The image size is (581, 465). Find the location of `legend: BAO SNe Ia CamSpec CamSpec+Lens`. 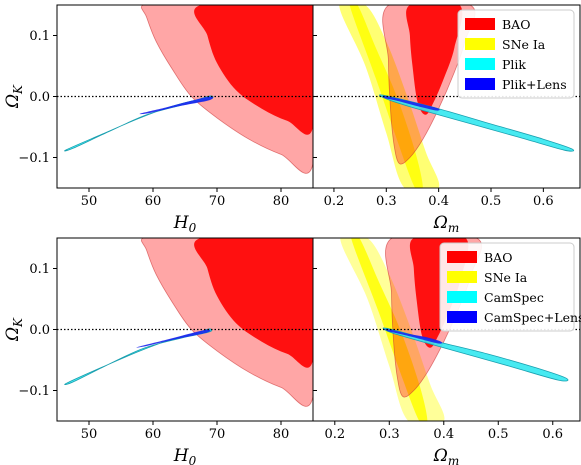

legend: BAO SNe Ia CamSpec CamSpec+Lens is located at coordinates (510, 287).